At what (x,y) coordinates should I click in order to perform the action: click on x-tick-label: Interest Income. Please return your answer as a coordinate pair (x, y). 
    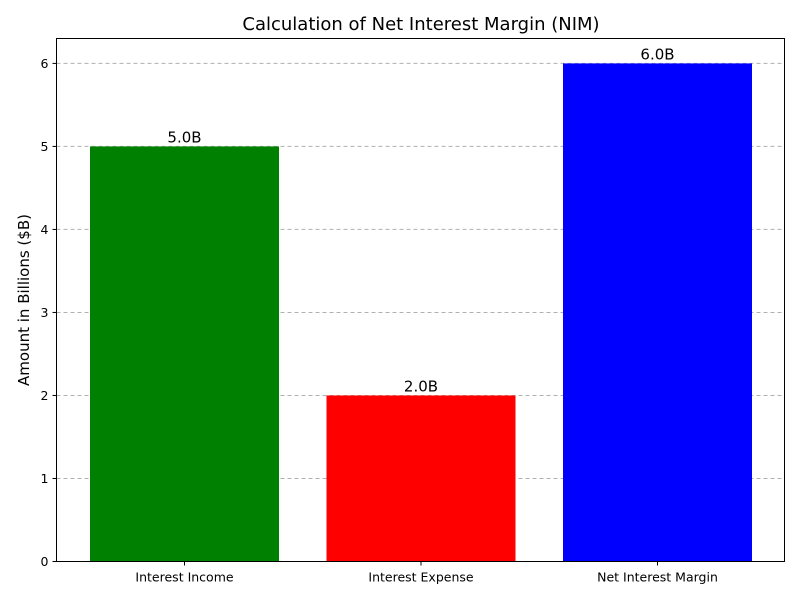
    Looking at the image, I should click on (184, 577).